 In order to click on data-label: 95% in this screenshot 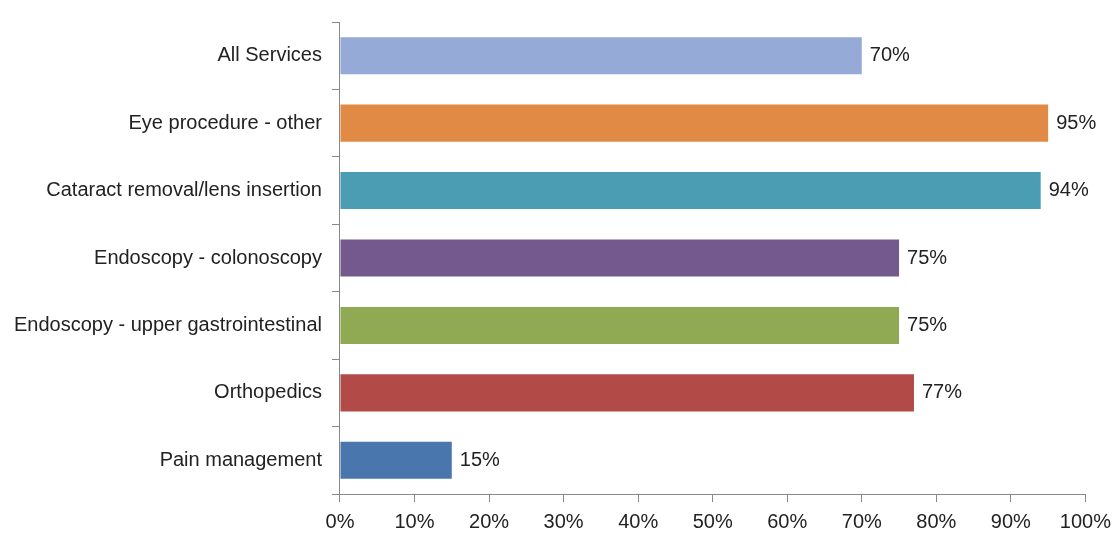, I will do `click(1076, 121)`.